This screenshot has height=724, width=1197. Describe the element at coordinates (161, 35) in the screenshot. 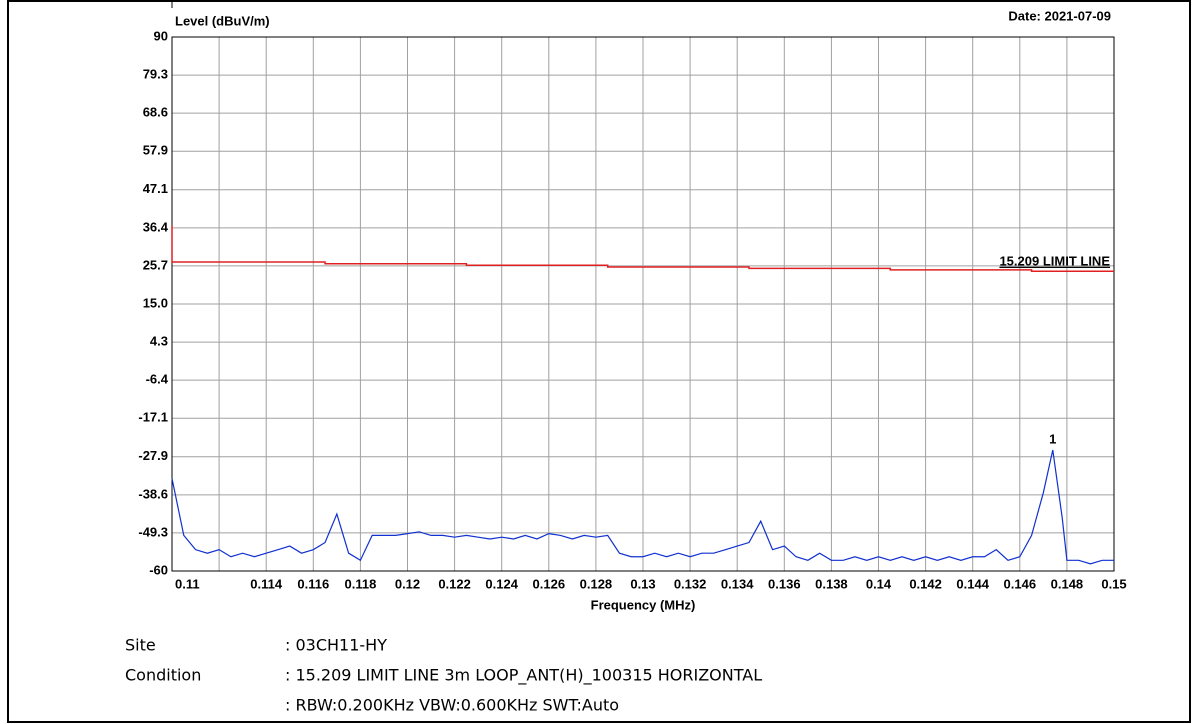

I see `y-tick-label: 90` at that location.